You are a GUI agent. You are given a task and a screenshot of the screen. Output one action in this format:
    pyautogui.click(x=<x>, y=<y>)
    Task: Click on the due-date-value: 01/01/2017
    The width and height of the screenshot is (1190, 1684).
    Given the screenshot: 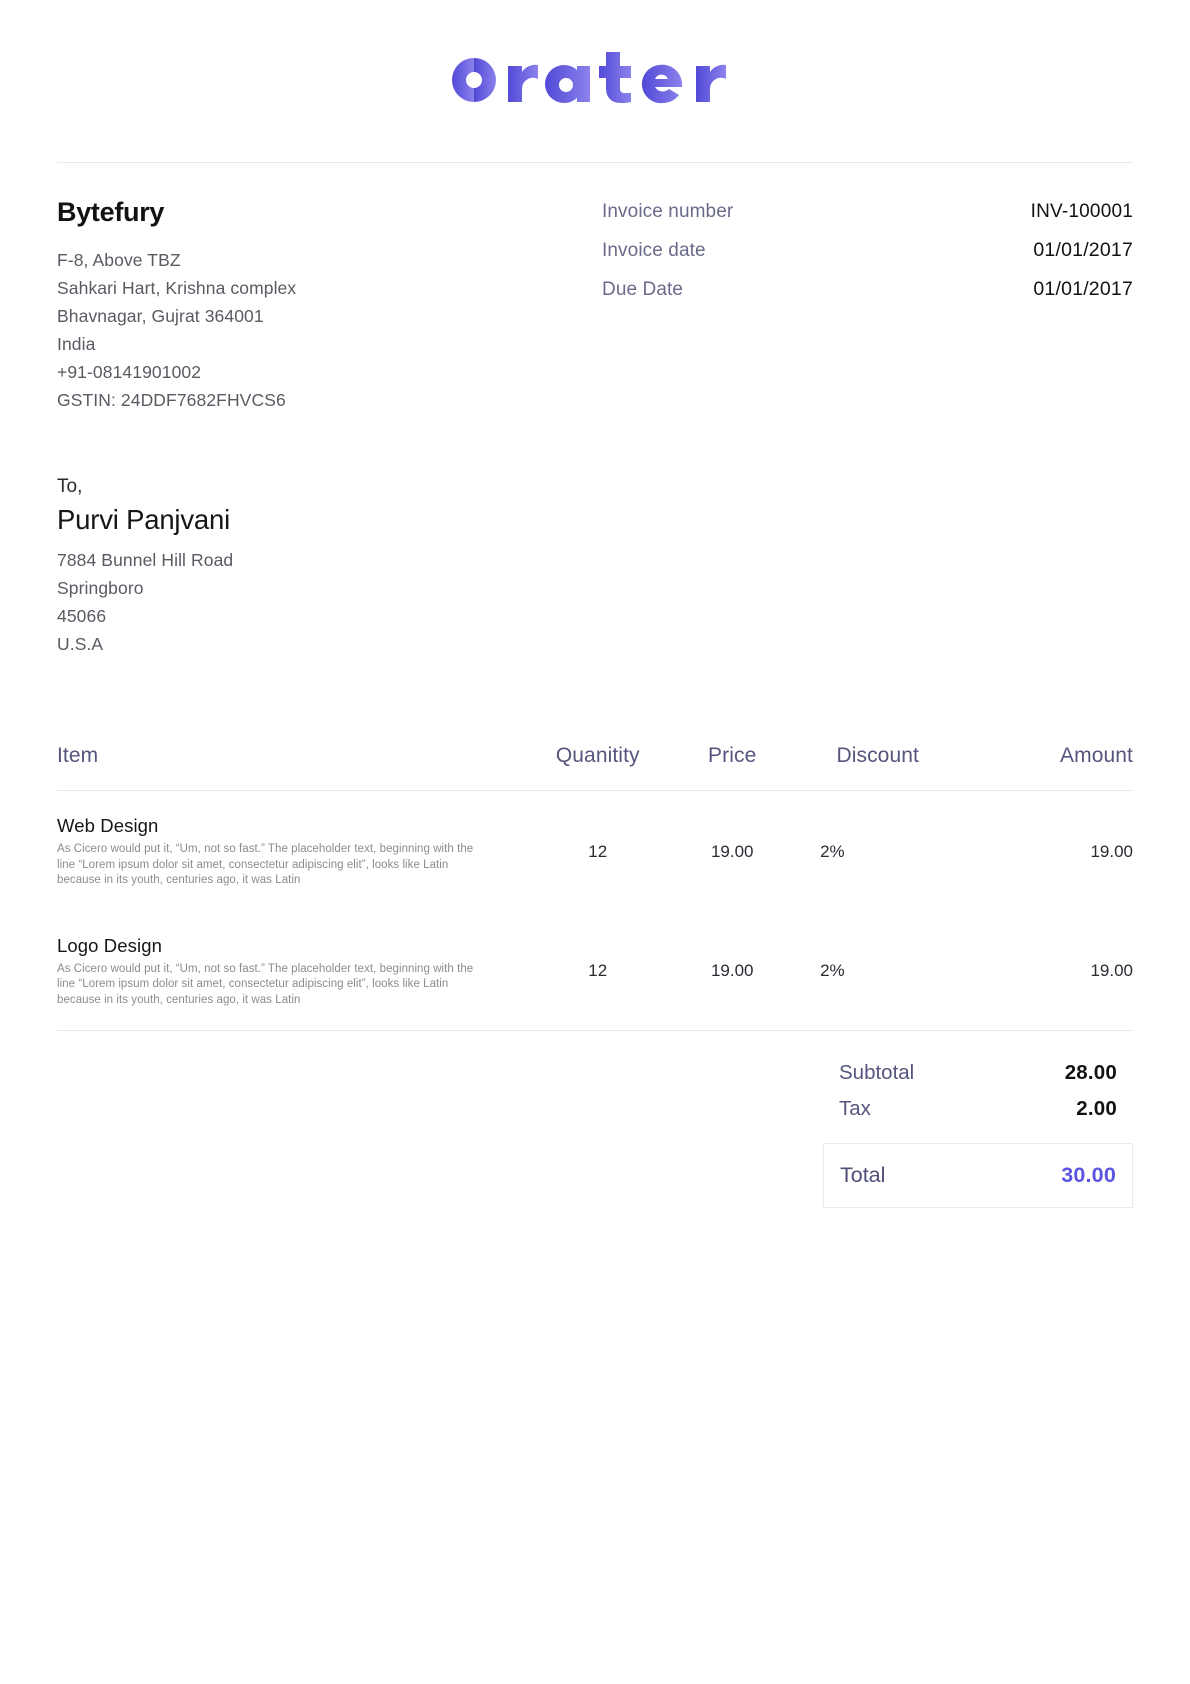 What is the action you would take?
    pyautogui.click(x=1083, y=289)
    